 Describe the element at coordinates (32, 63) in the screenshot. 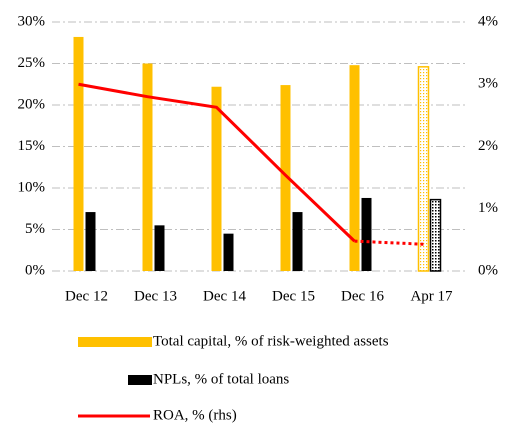

I see `y-tick-label: 25%` at that location.